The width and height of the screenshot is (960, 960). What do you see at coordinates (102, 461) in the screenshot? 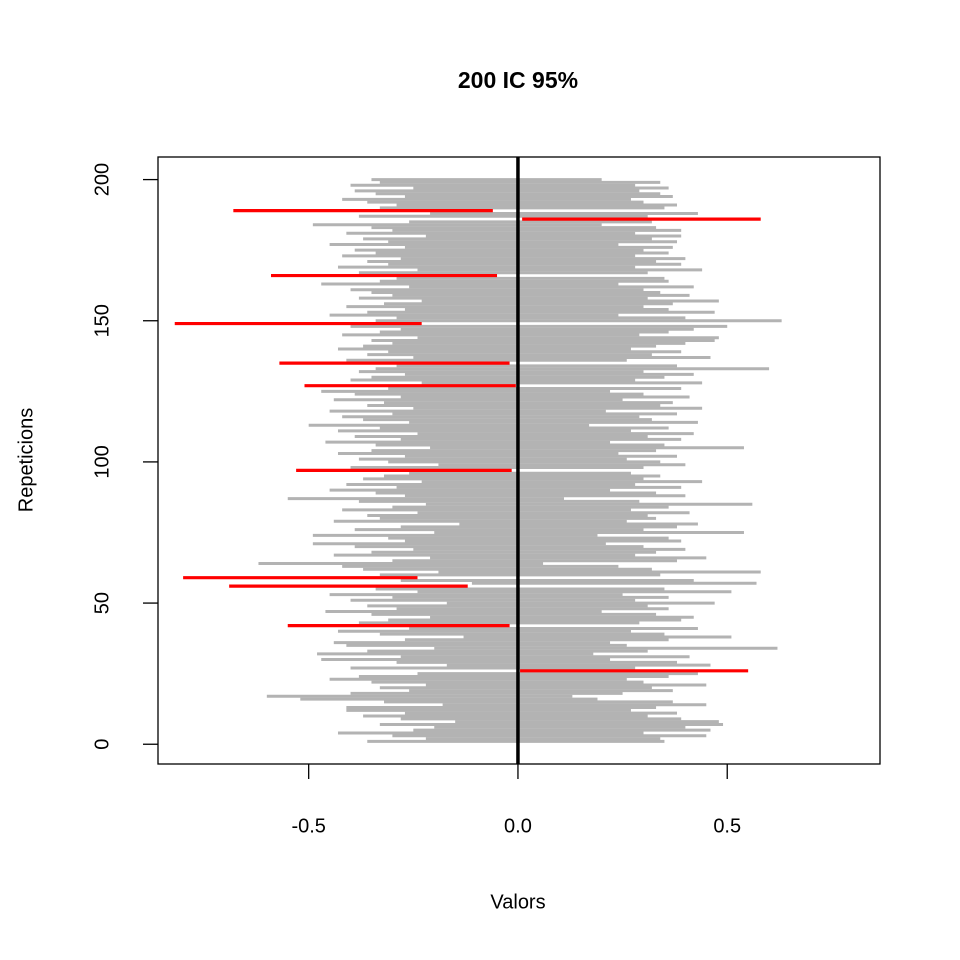
I see `y-tick-label: 100` at bounding box center [102, 461].